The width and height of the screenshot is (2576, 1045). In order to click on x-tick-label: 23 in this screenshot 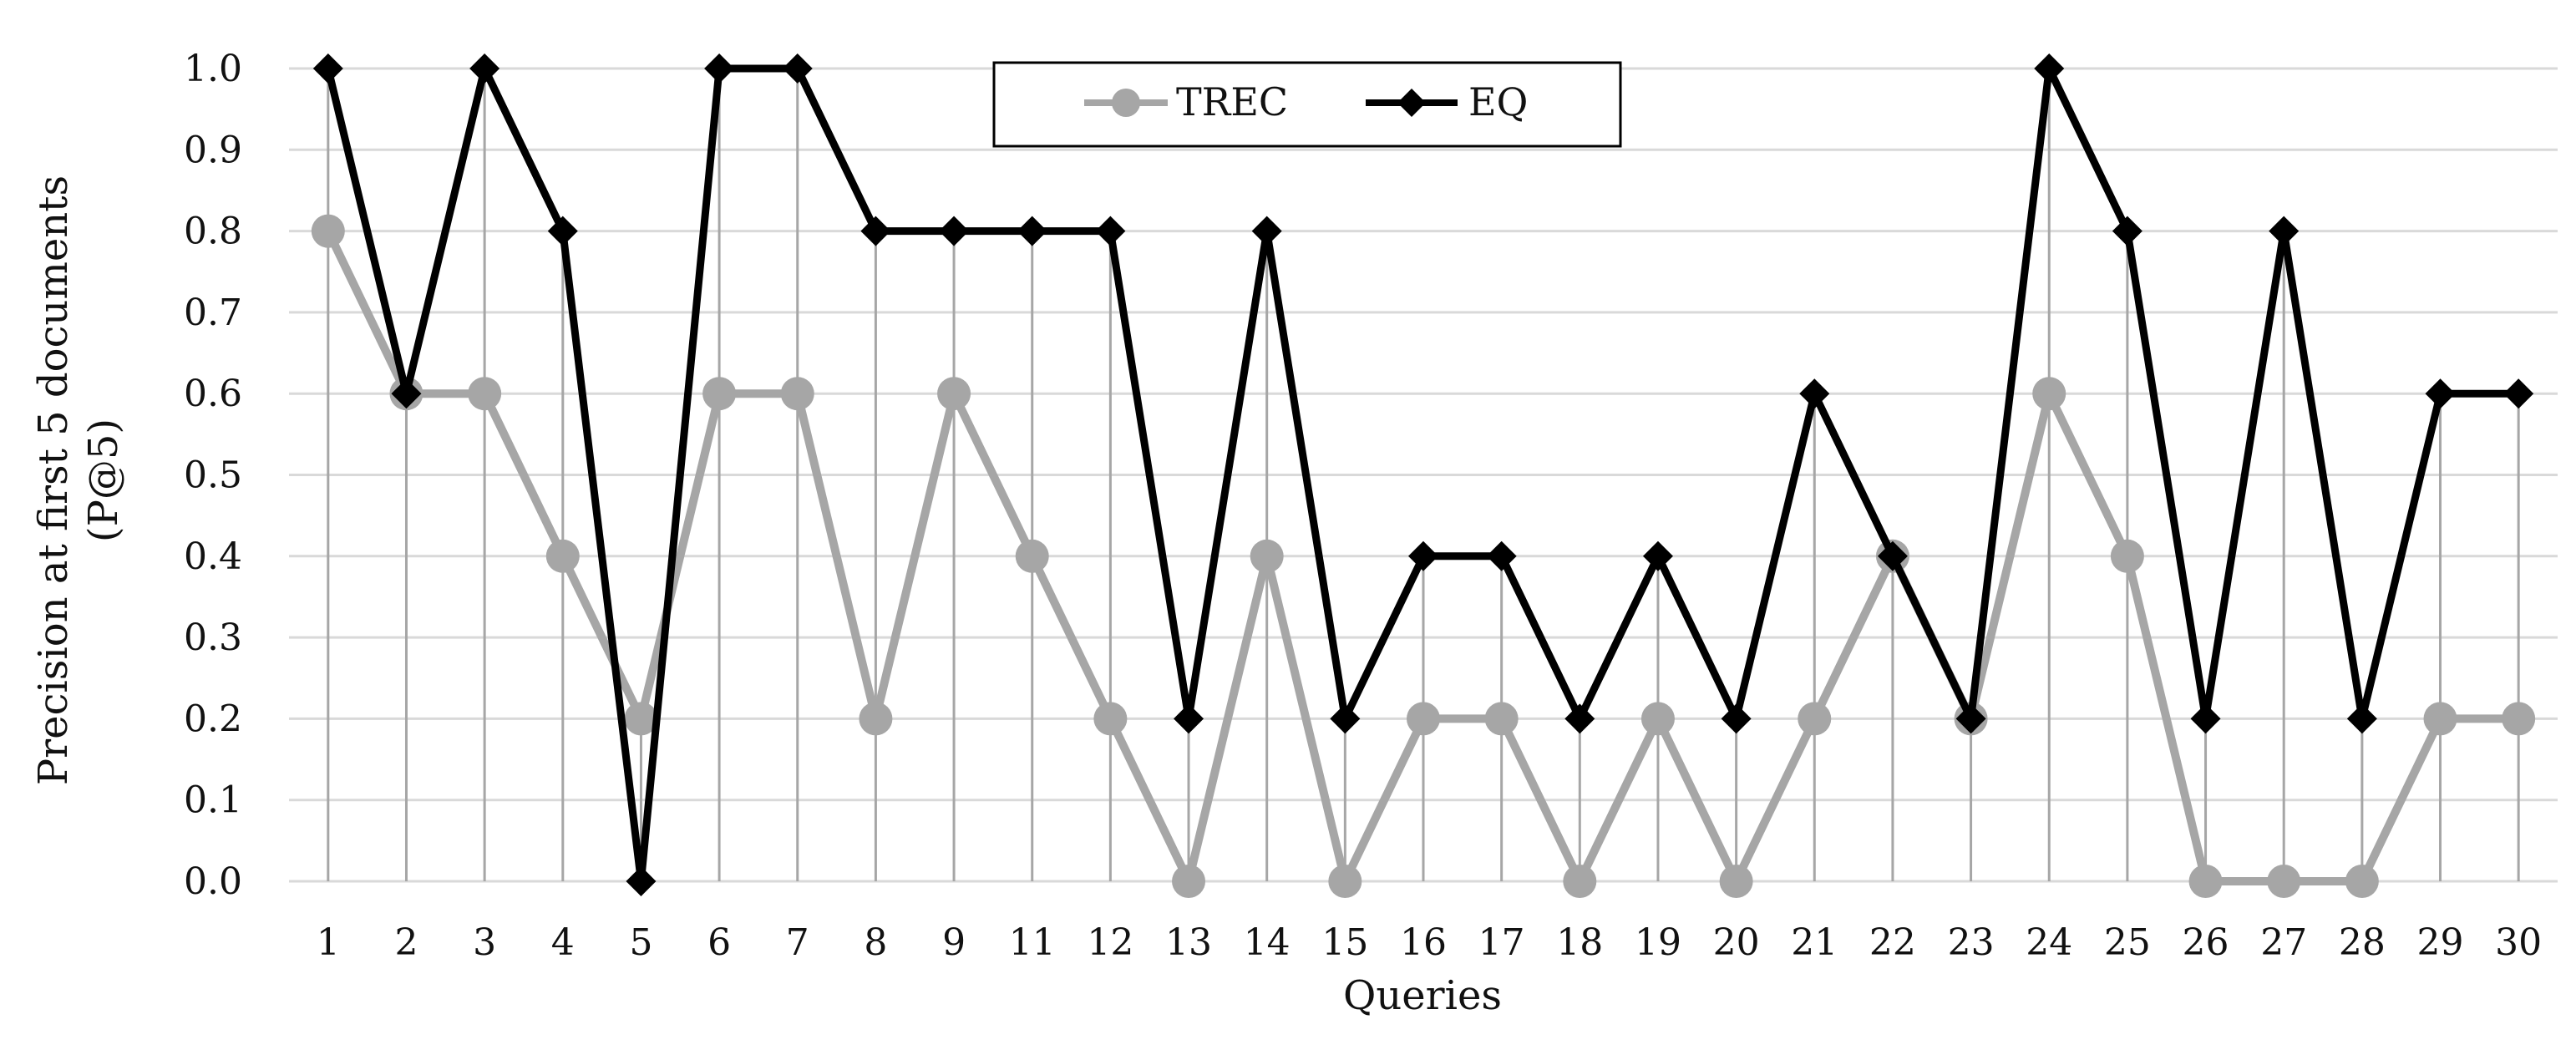, I will do `click(1971, 942)`.